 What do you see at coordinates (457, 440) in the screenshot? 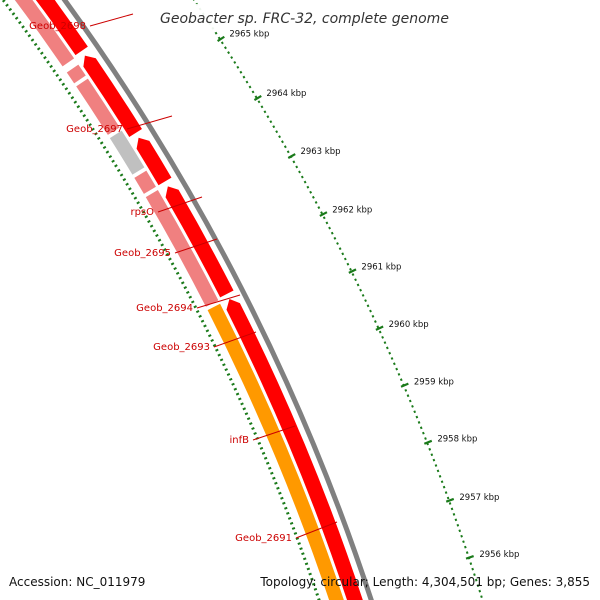
I see `tick-label: 2958 kbp` at bounding box center [457, 440].